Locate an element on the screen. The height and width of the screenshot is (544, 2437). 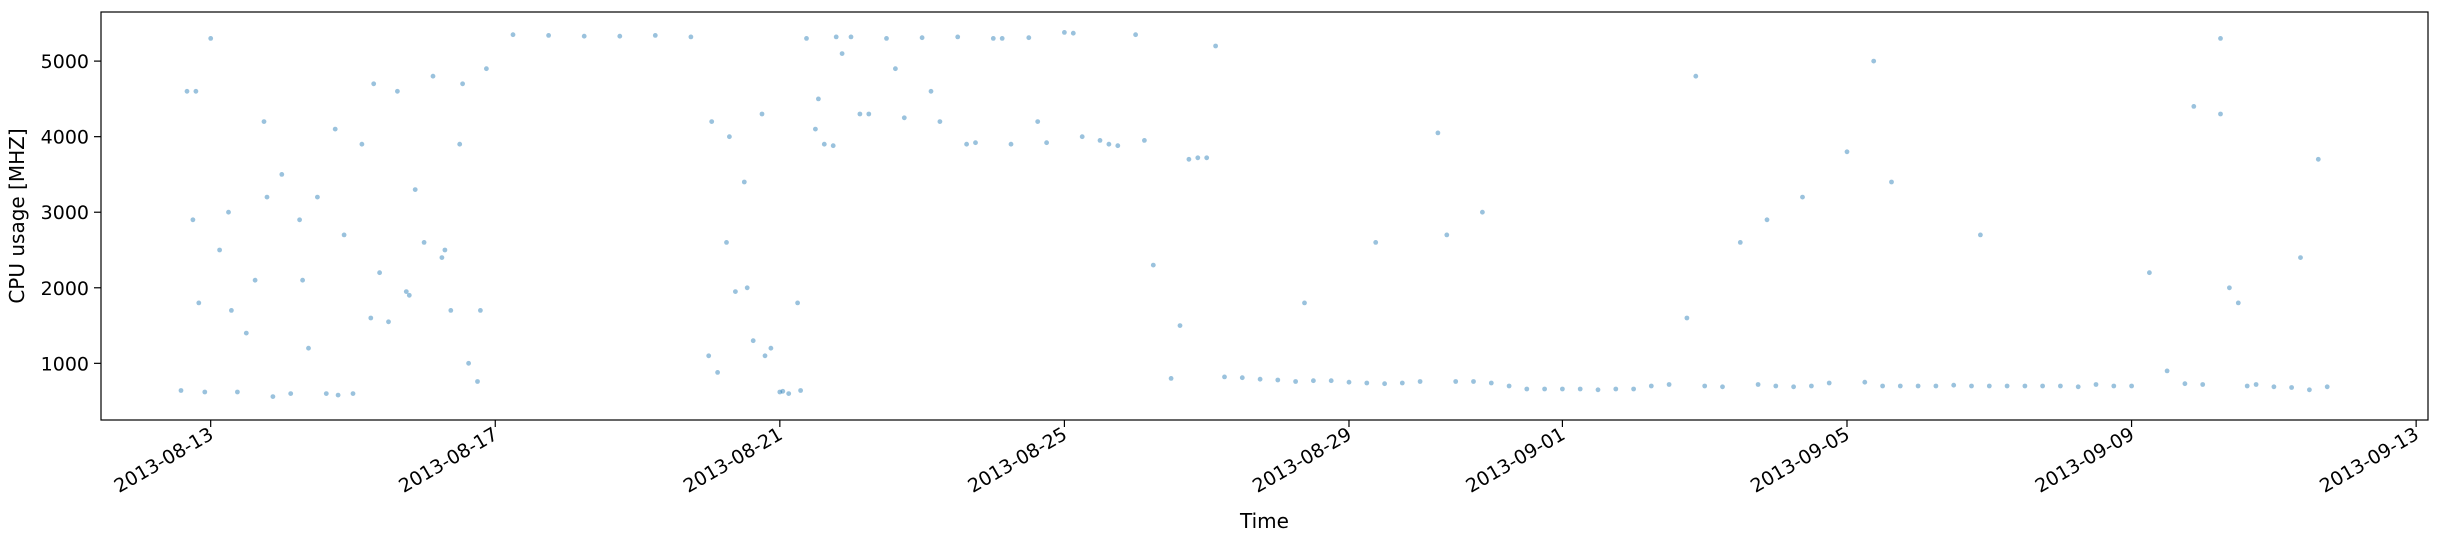
y-tick-label: 4000 is located at coordinates (65, 138).